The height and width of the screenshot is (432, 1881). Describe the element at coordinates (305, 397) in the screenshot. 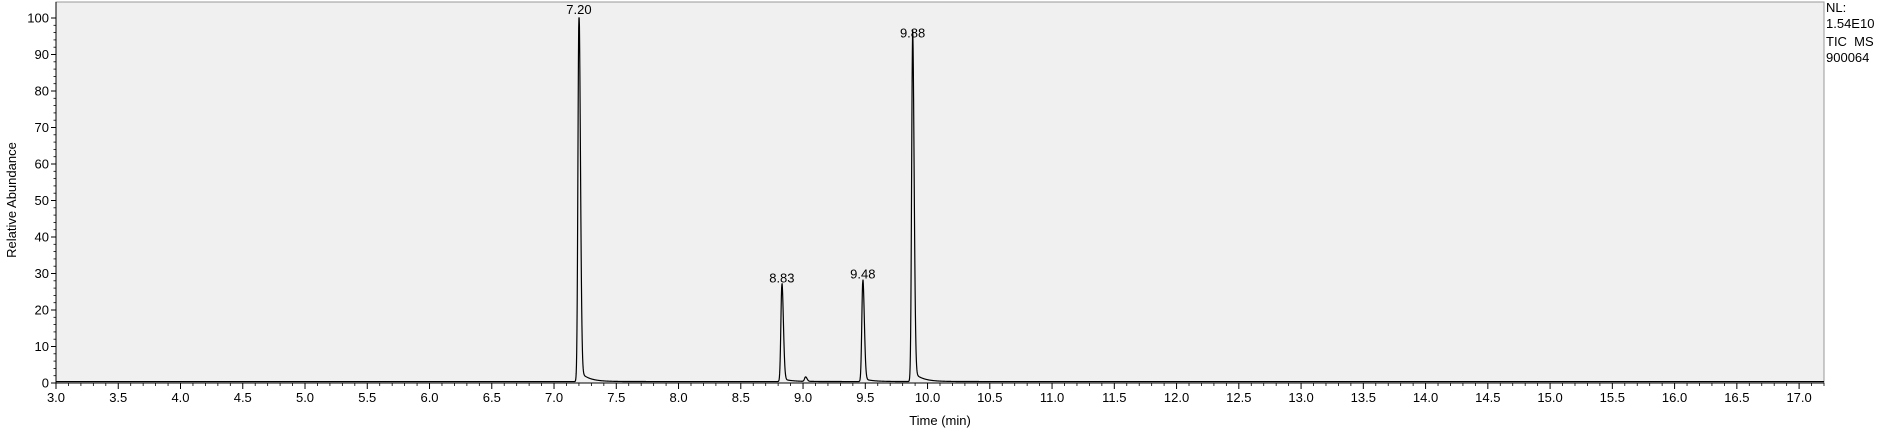

I see `x-tick-label: 5.0` at that location.